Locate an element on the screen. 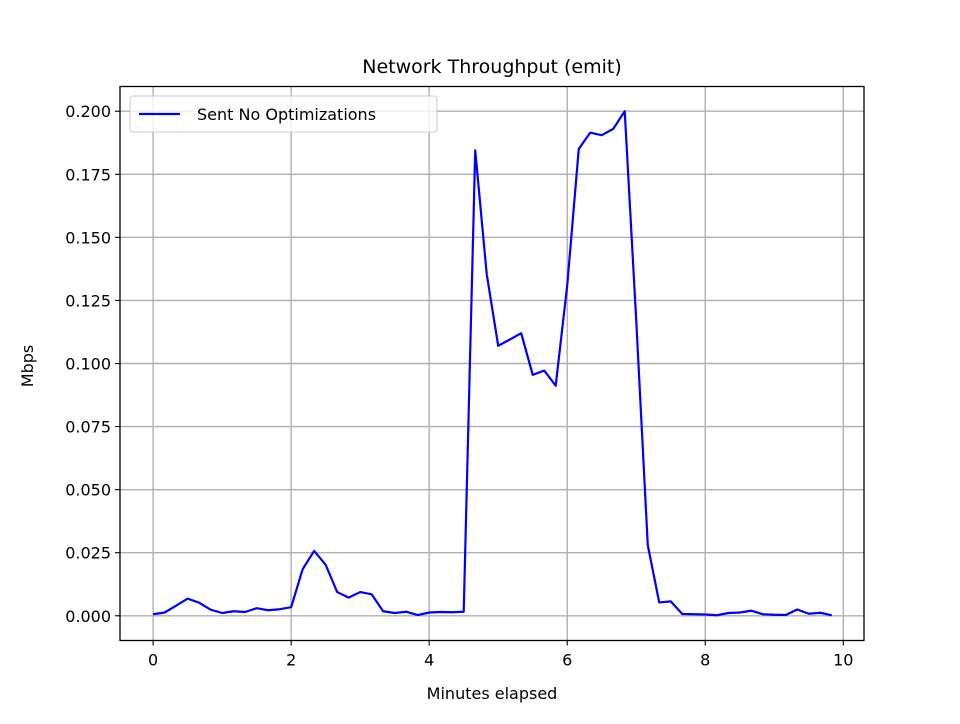  x-axis: 0 2 4 6 8 10 is located at coordinates (500, 655).